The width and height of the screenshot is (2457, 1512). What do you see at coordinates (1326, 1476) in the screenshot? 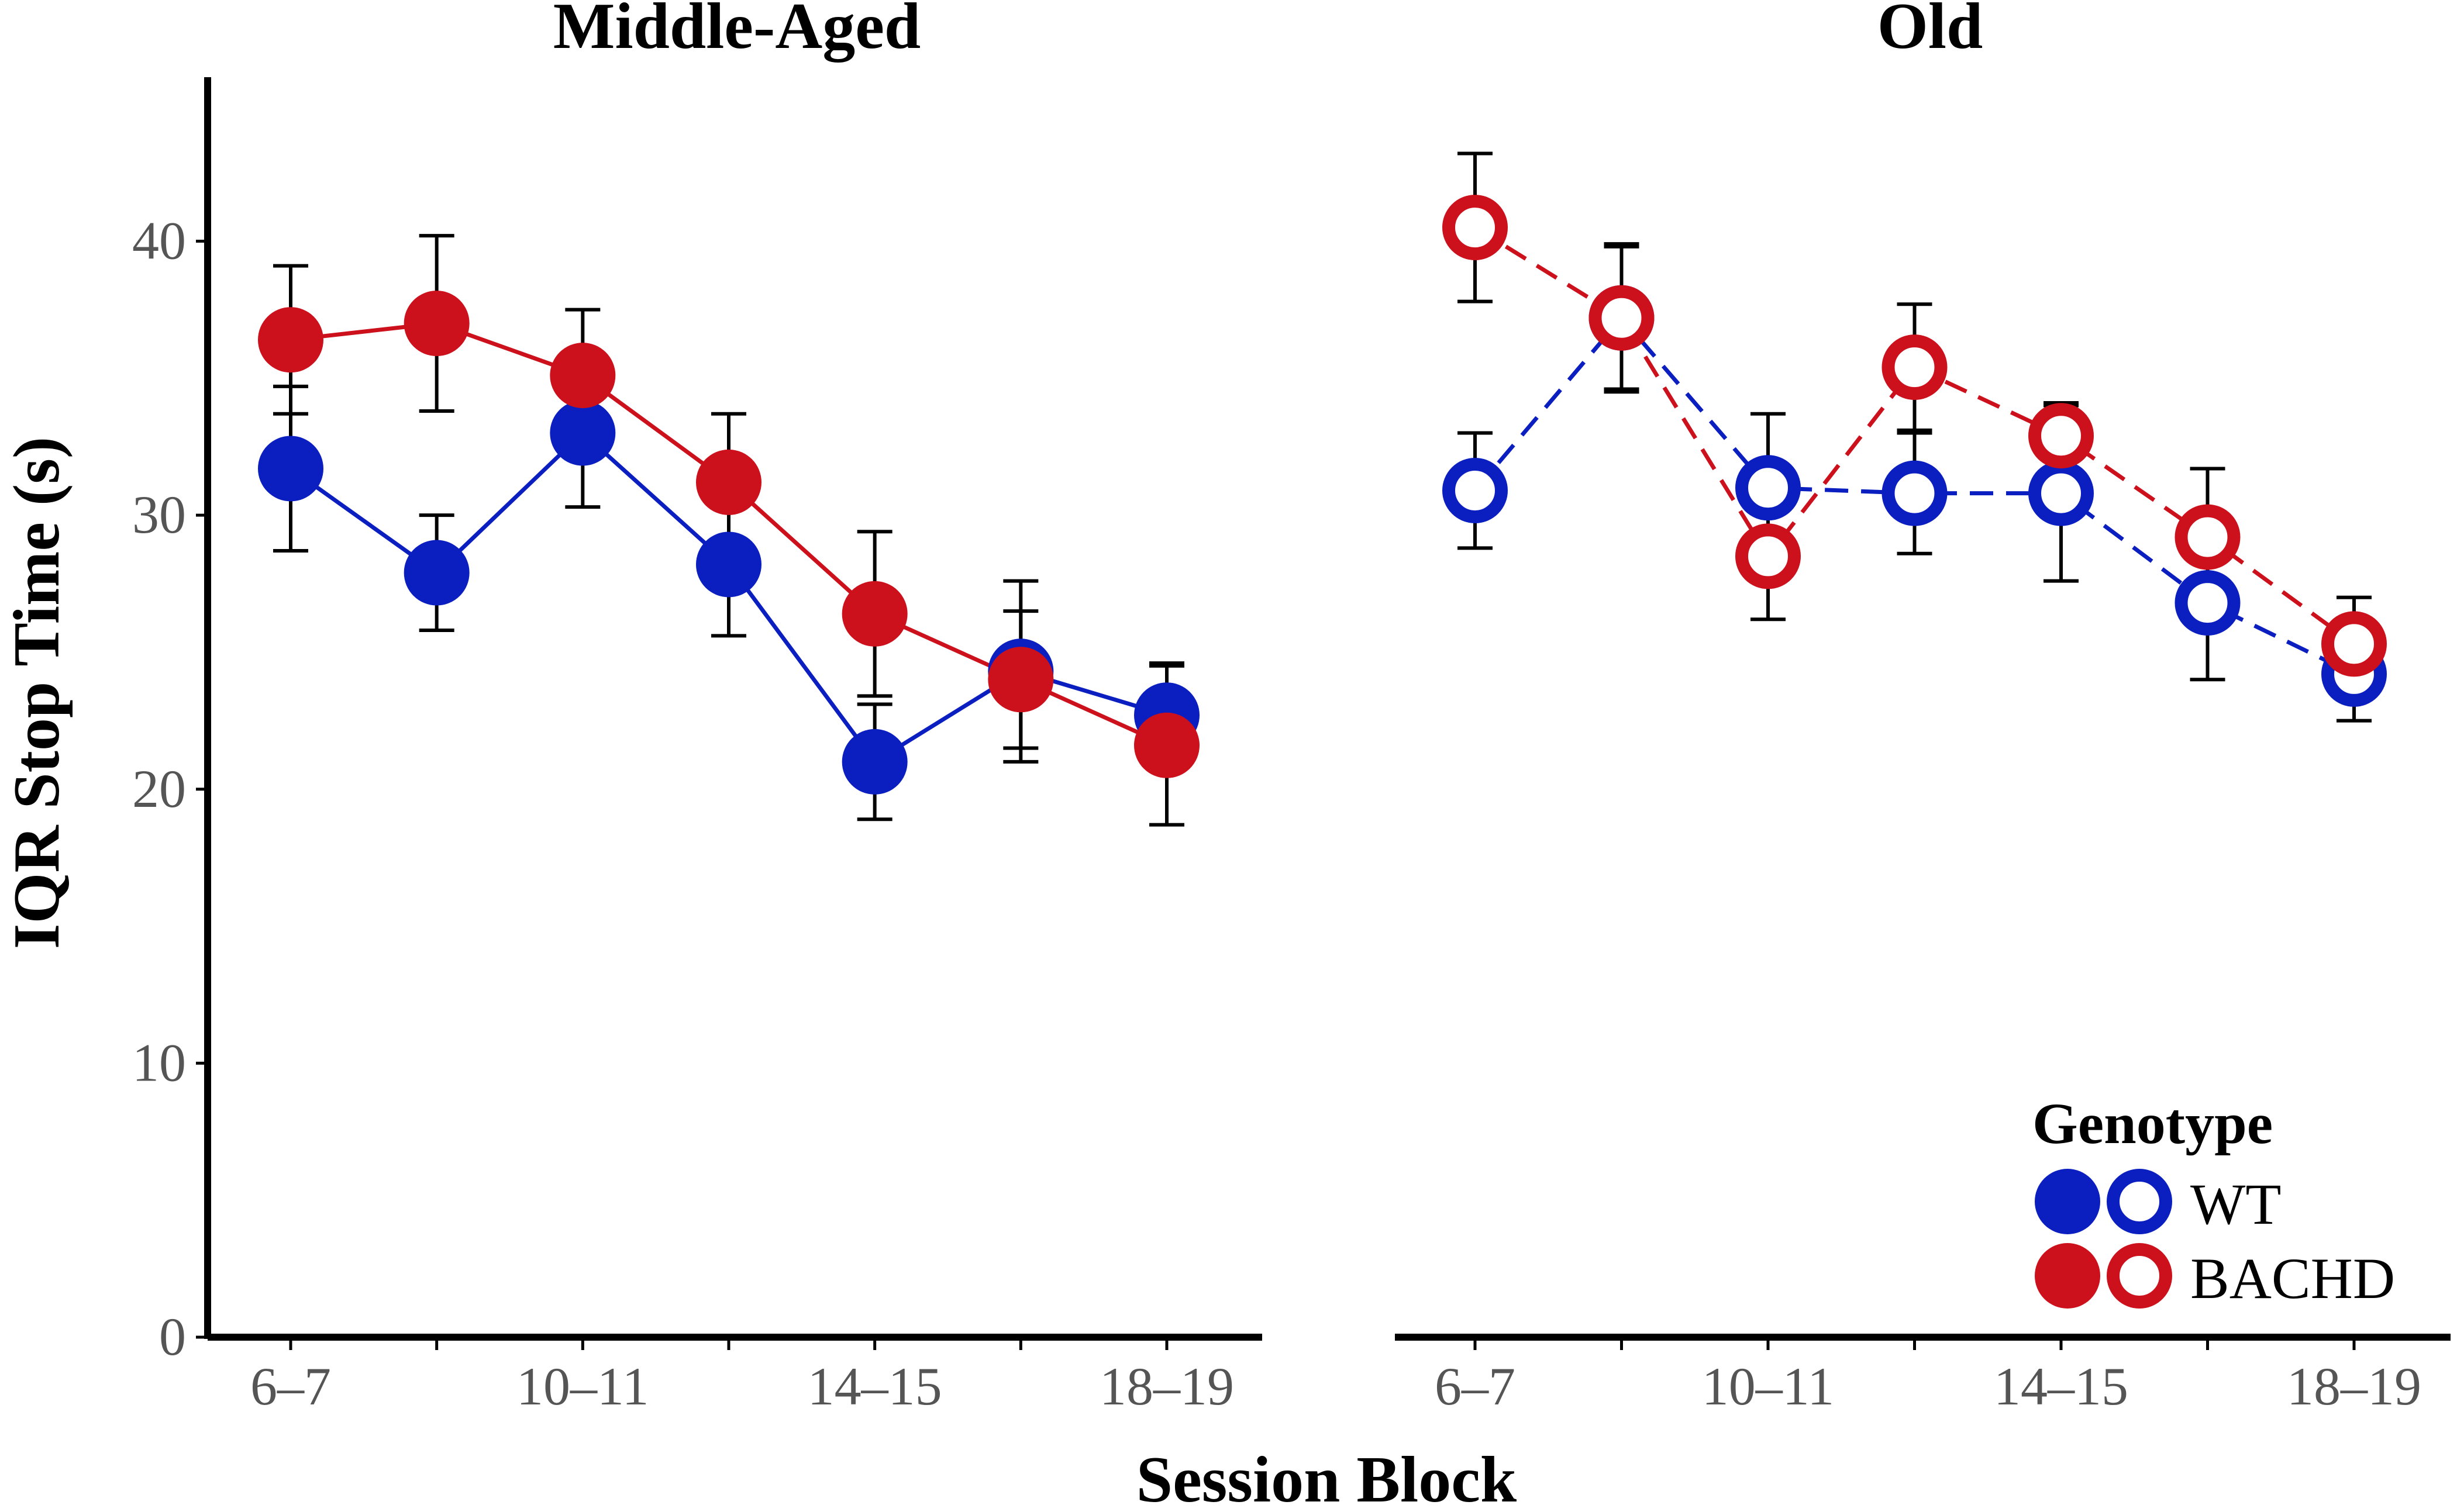
I see `x-axis-title: Session Block` at bounding box center [1326, 1476].